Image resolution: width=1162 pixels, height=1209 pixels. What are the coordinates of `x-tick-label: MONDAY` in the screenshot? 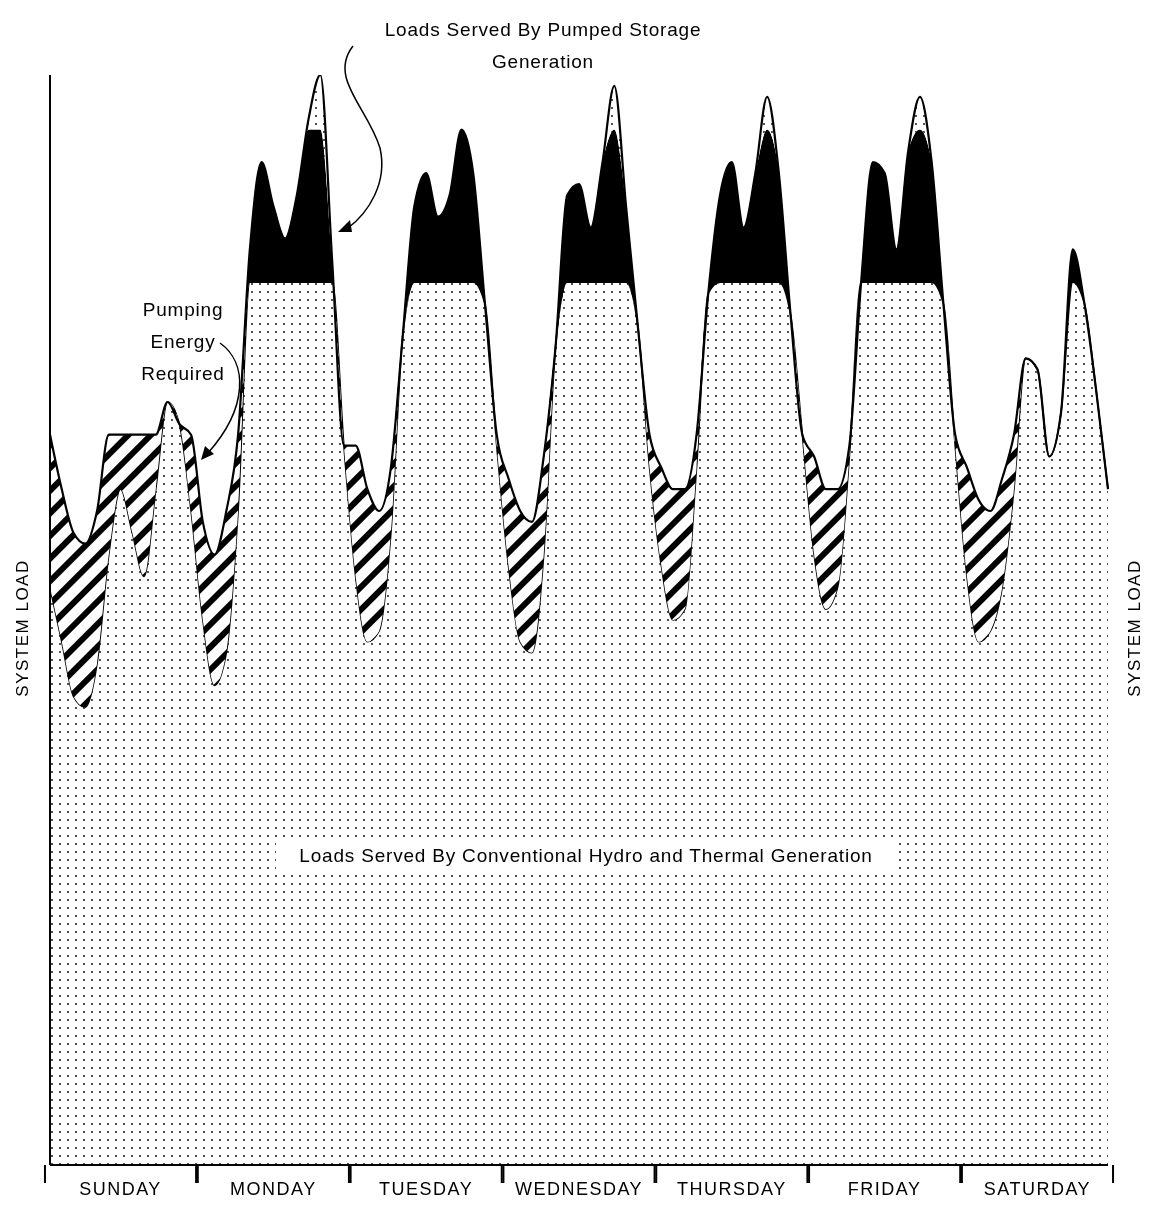 It's located at (273, 1189).